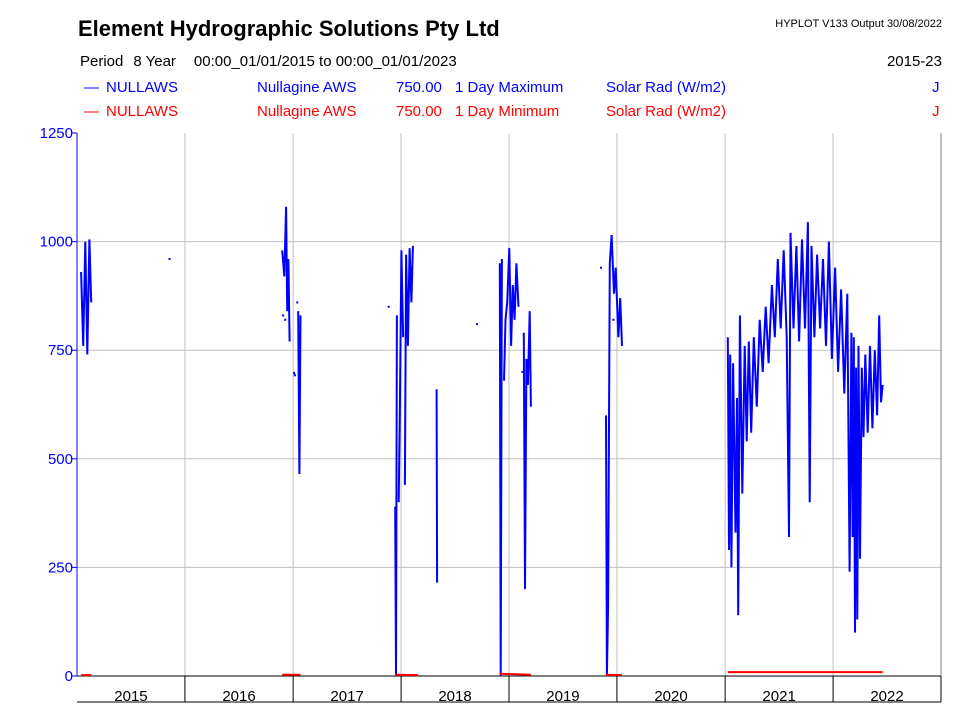 Image resolution: width=968 pixels, height=726 pixels. What do you see at coordinates (666, 87) in the screenshot?
I see `legend-units-max: Solar Rad (W/m2)` at bounding box center [666, 87].